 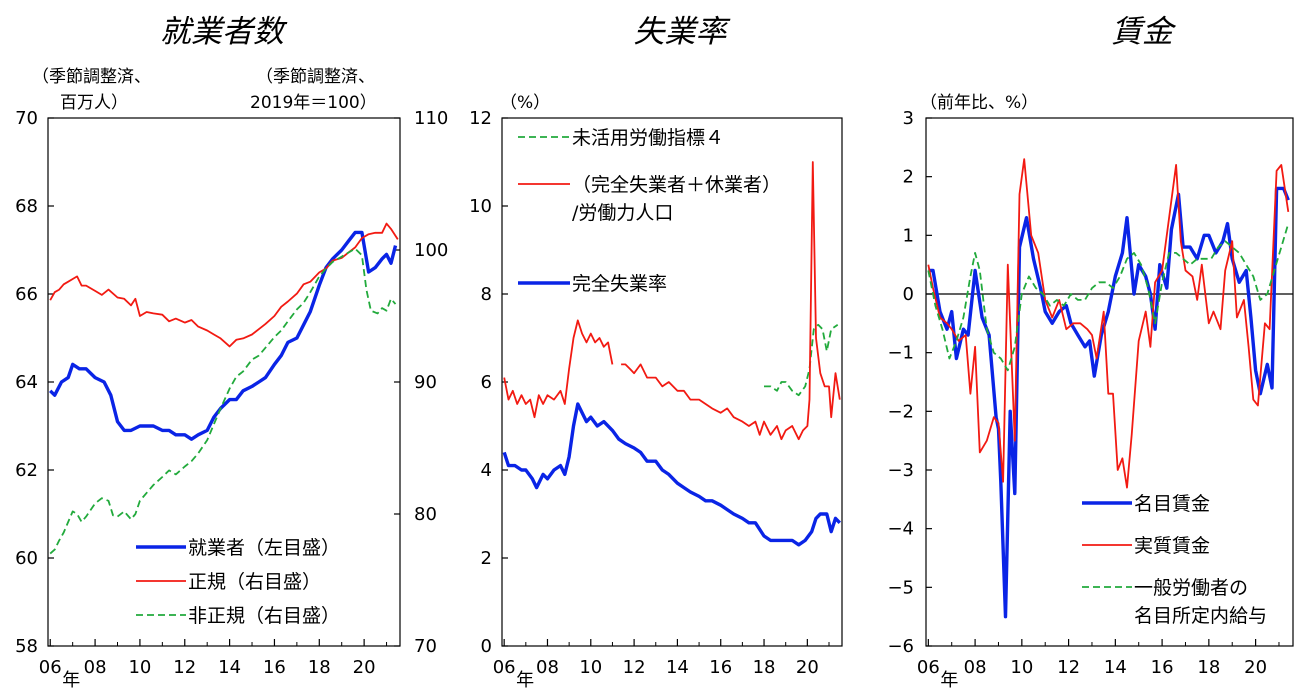 I want to click on y-tick-label: 8, so click(x=486, y=294).